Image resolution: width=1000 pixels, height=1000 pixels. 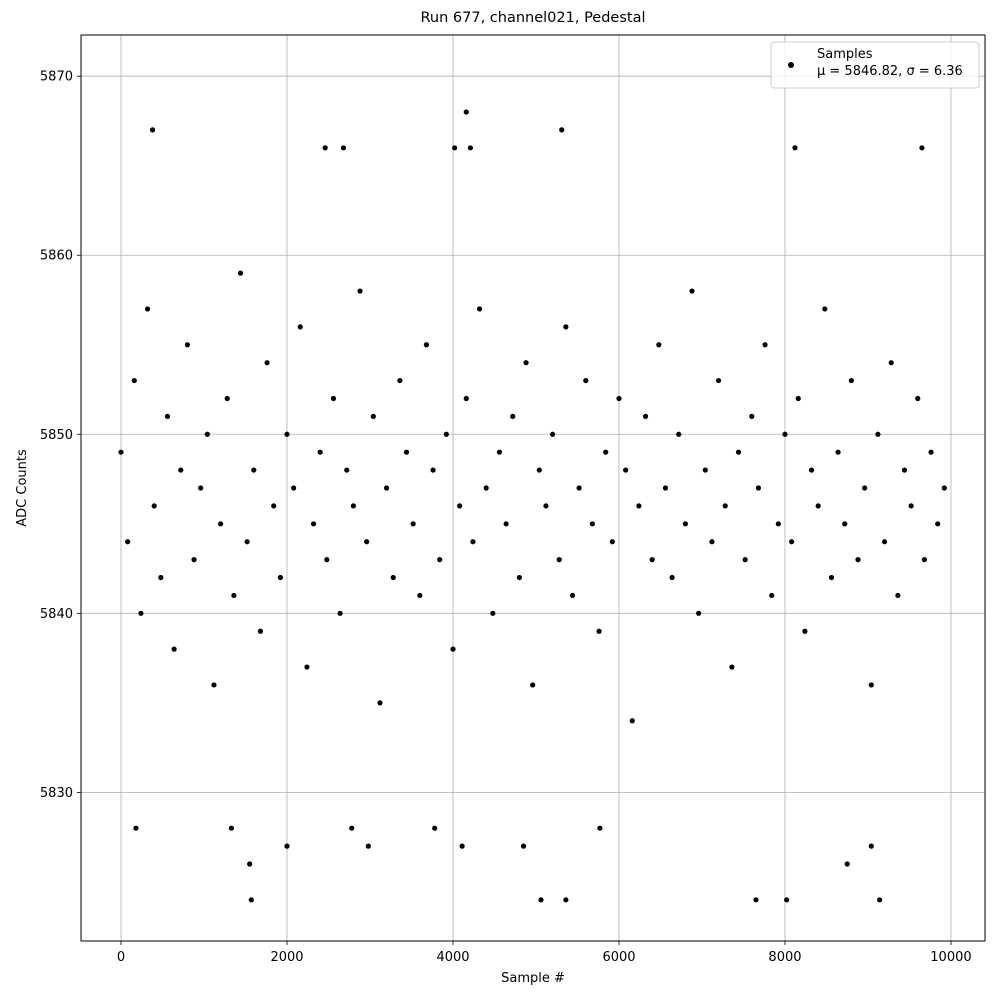 What do you see at coordinates (56, 793) in the screenshot?
I see `y-tick-label: 5830` at bounding box center [56, 793].